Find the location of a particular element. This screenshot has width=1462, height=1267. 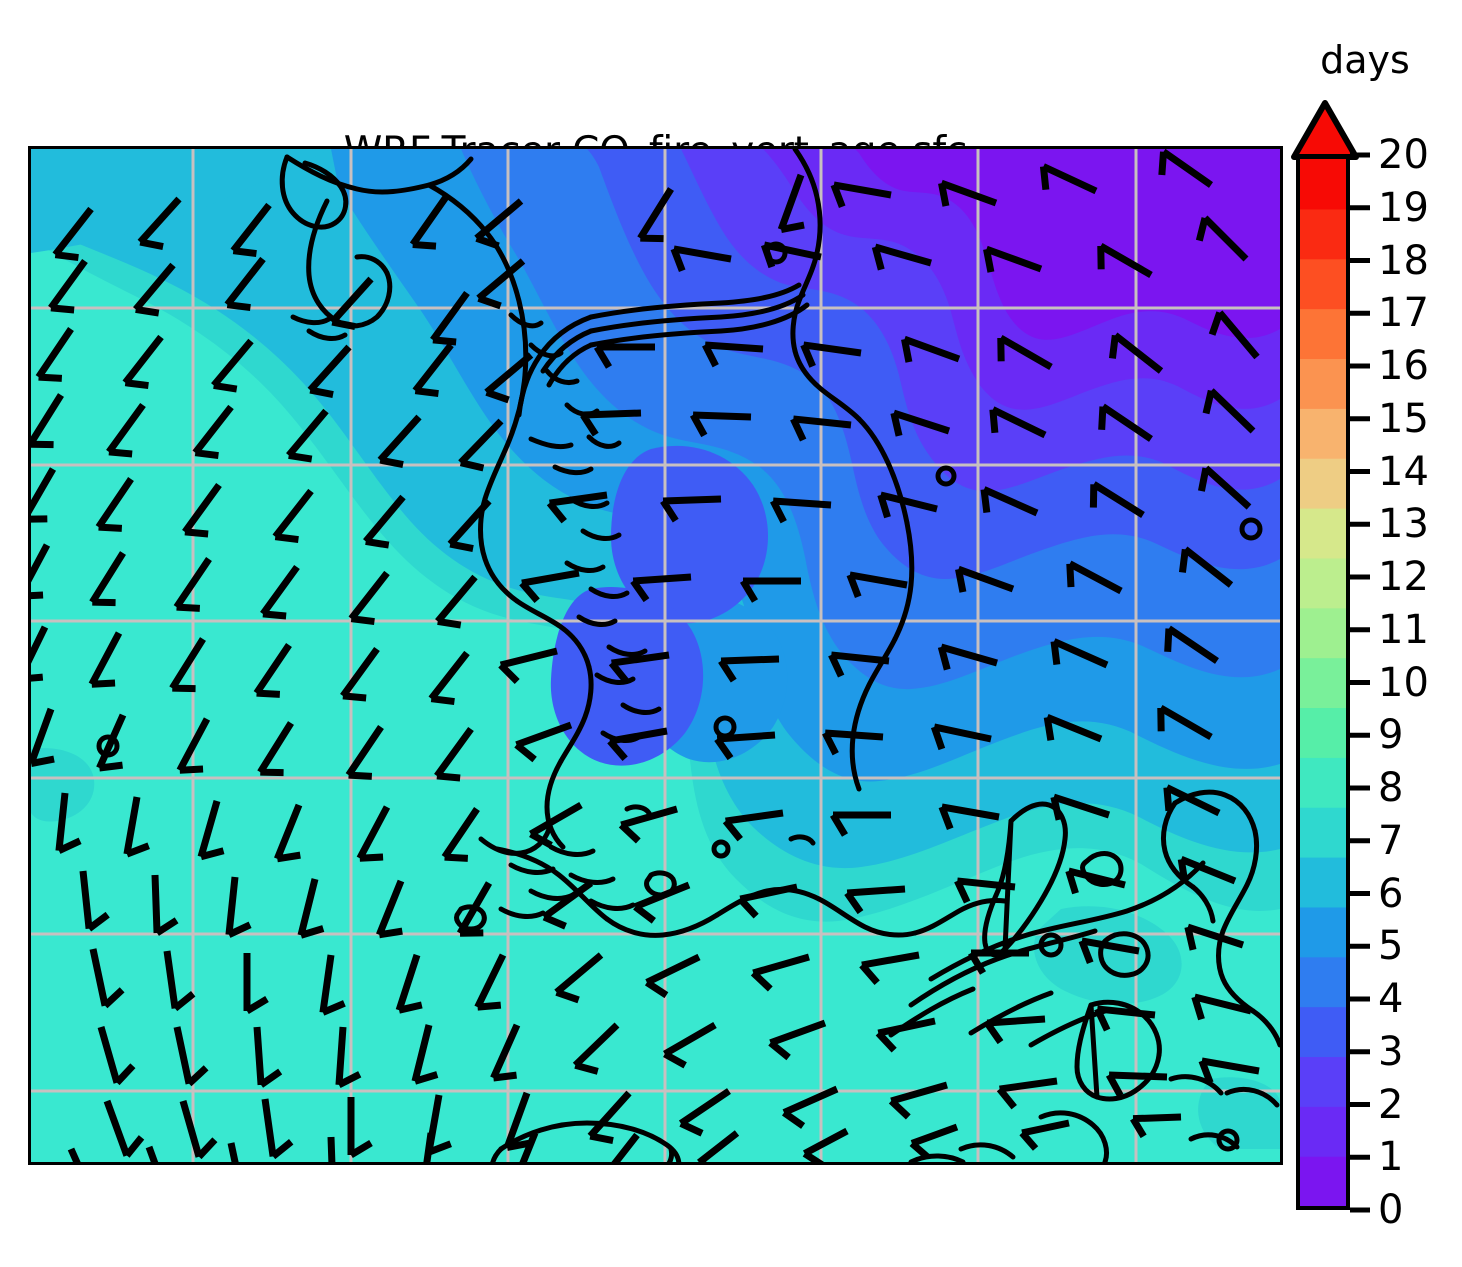

colorbar-tick-label: 8 is located at coordinates (1391, 788).